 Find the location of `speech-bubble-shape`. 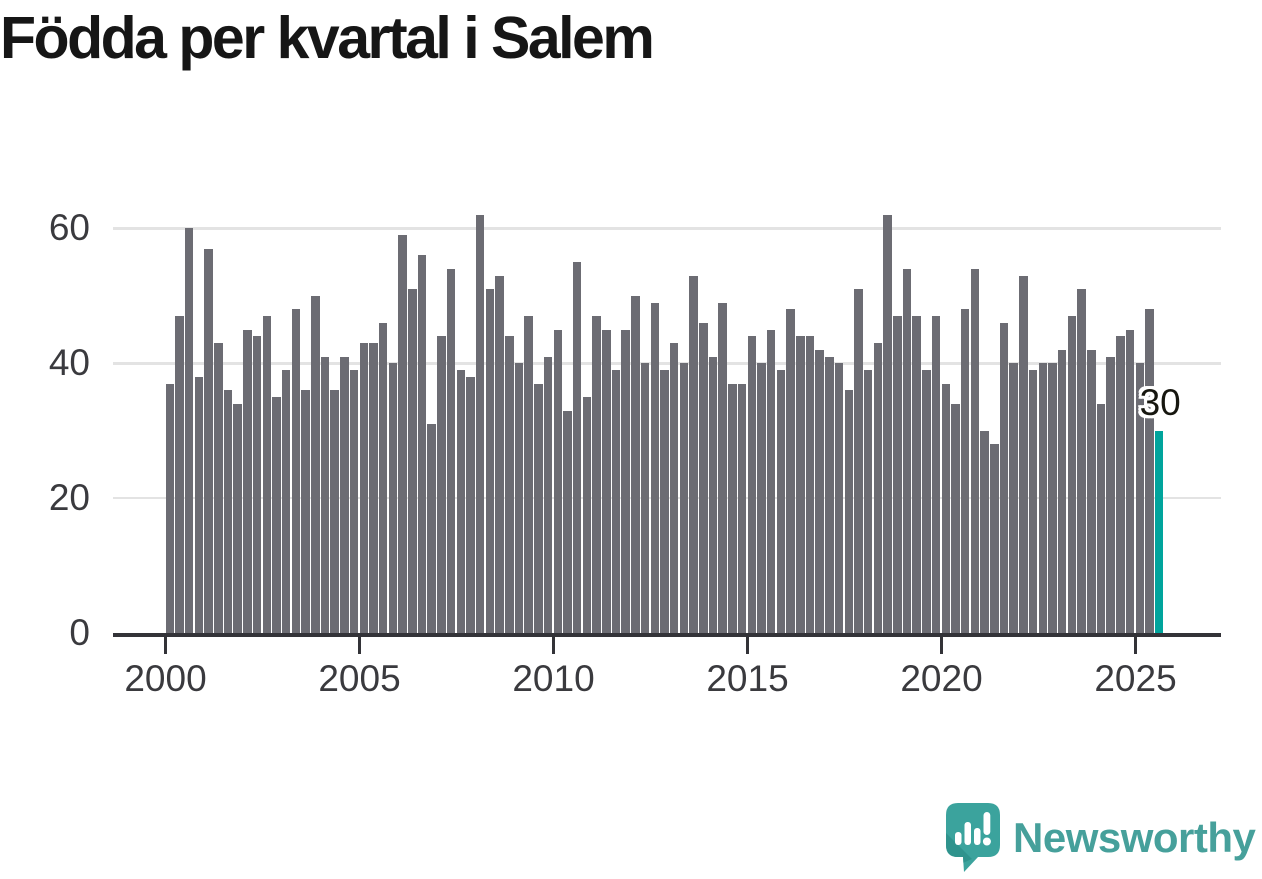

speech-bubble-shape is located at coordinates (973, 837).